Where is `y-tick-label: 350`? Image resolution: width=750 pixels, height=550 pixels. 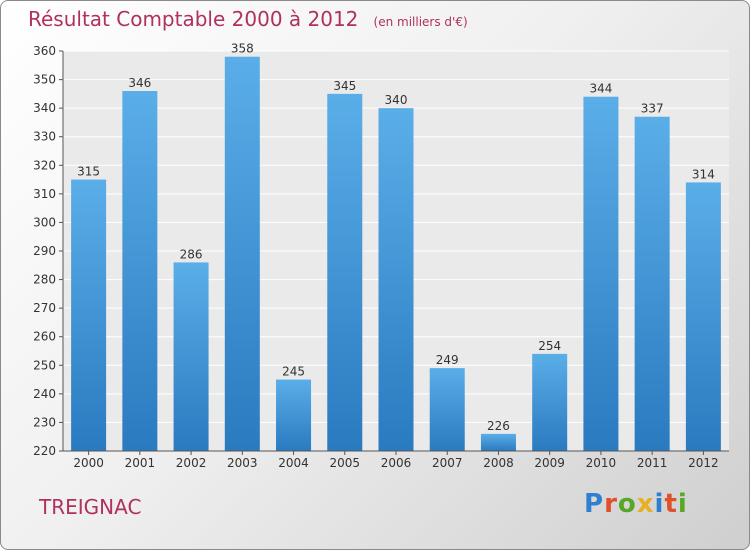
y-tick-label: 350 is located at coordinates (44, 80).